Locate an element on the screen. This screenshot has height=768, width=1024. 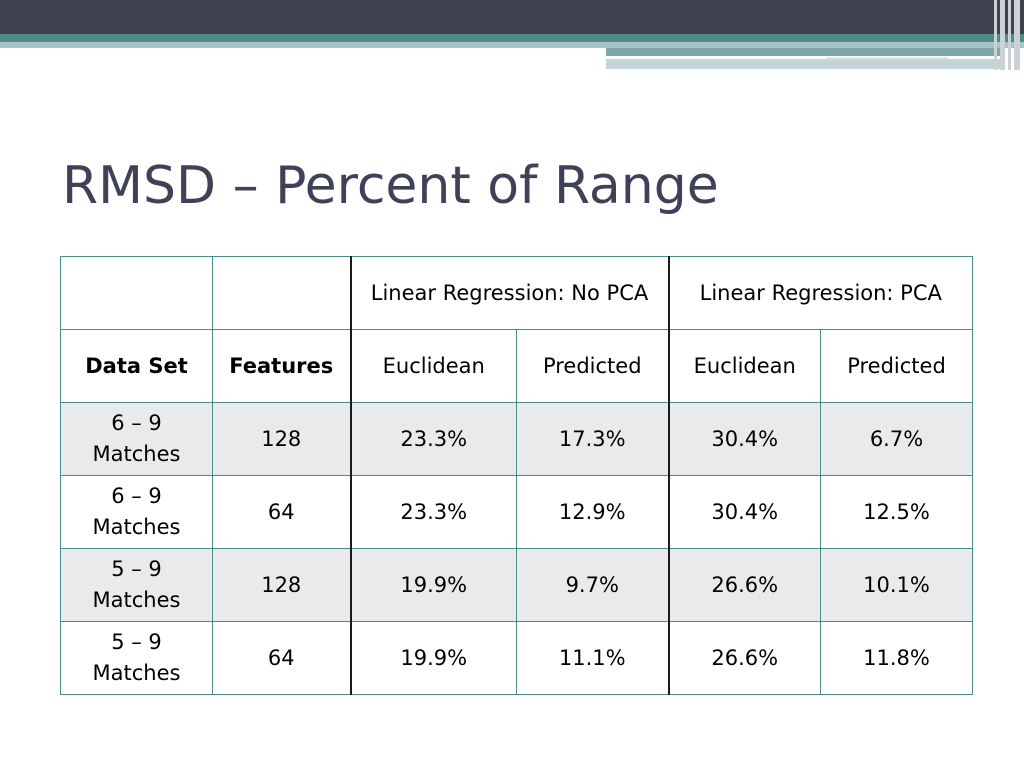
cell-value: 11.1% is located at coordinates (592, 658).